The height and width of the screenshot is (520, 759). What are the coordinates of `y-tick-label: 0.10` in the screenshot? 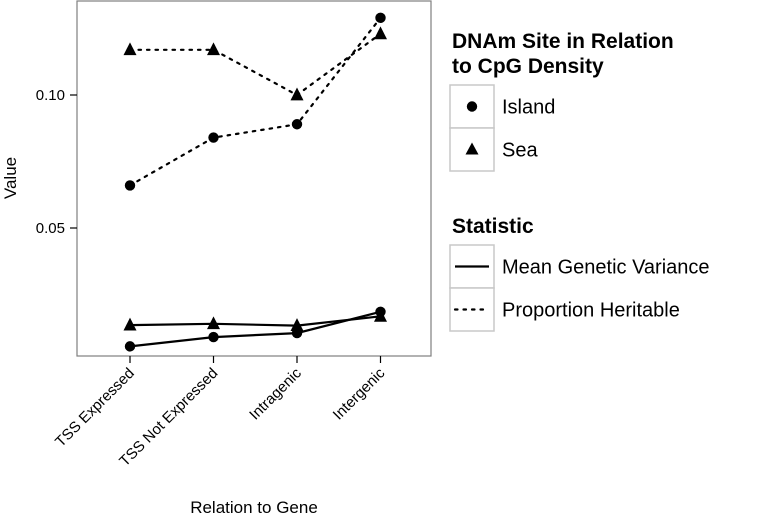 It's located at (50, 95).